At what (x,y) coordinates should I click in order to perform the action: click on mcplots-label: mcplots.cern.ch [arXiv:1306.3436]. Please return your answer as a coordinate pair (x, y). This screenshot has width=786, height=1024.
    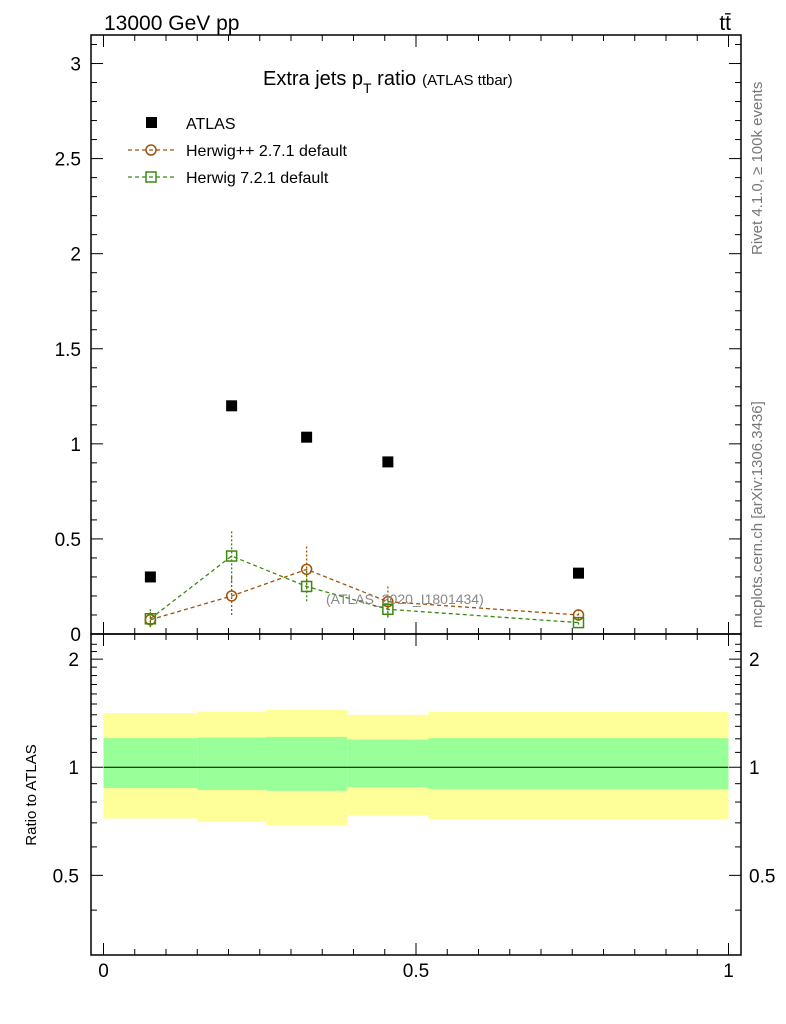
    Looking at the image, I should click on (757, 514).